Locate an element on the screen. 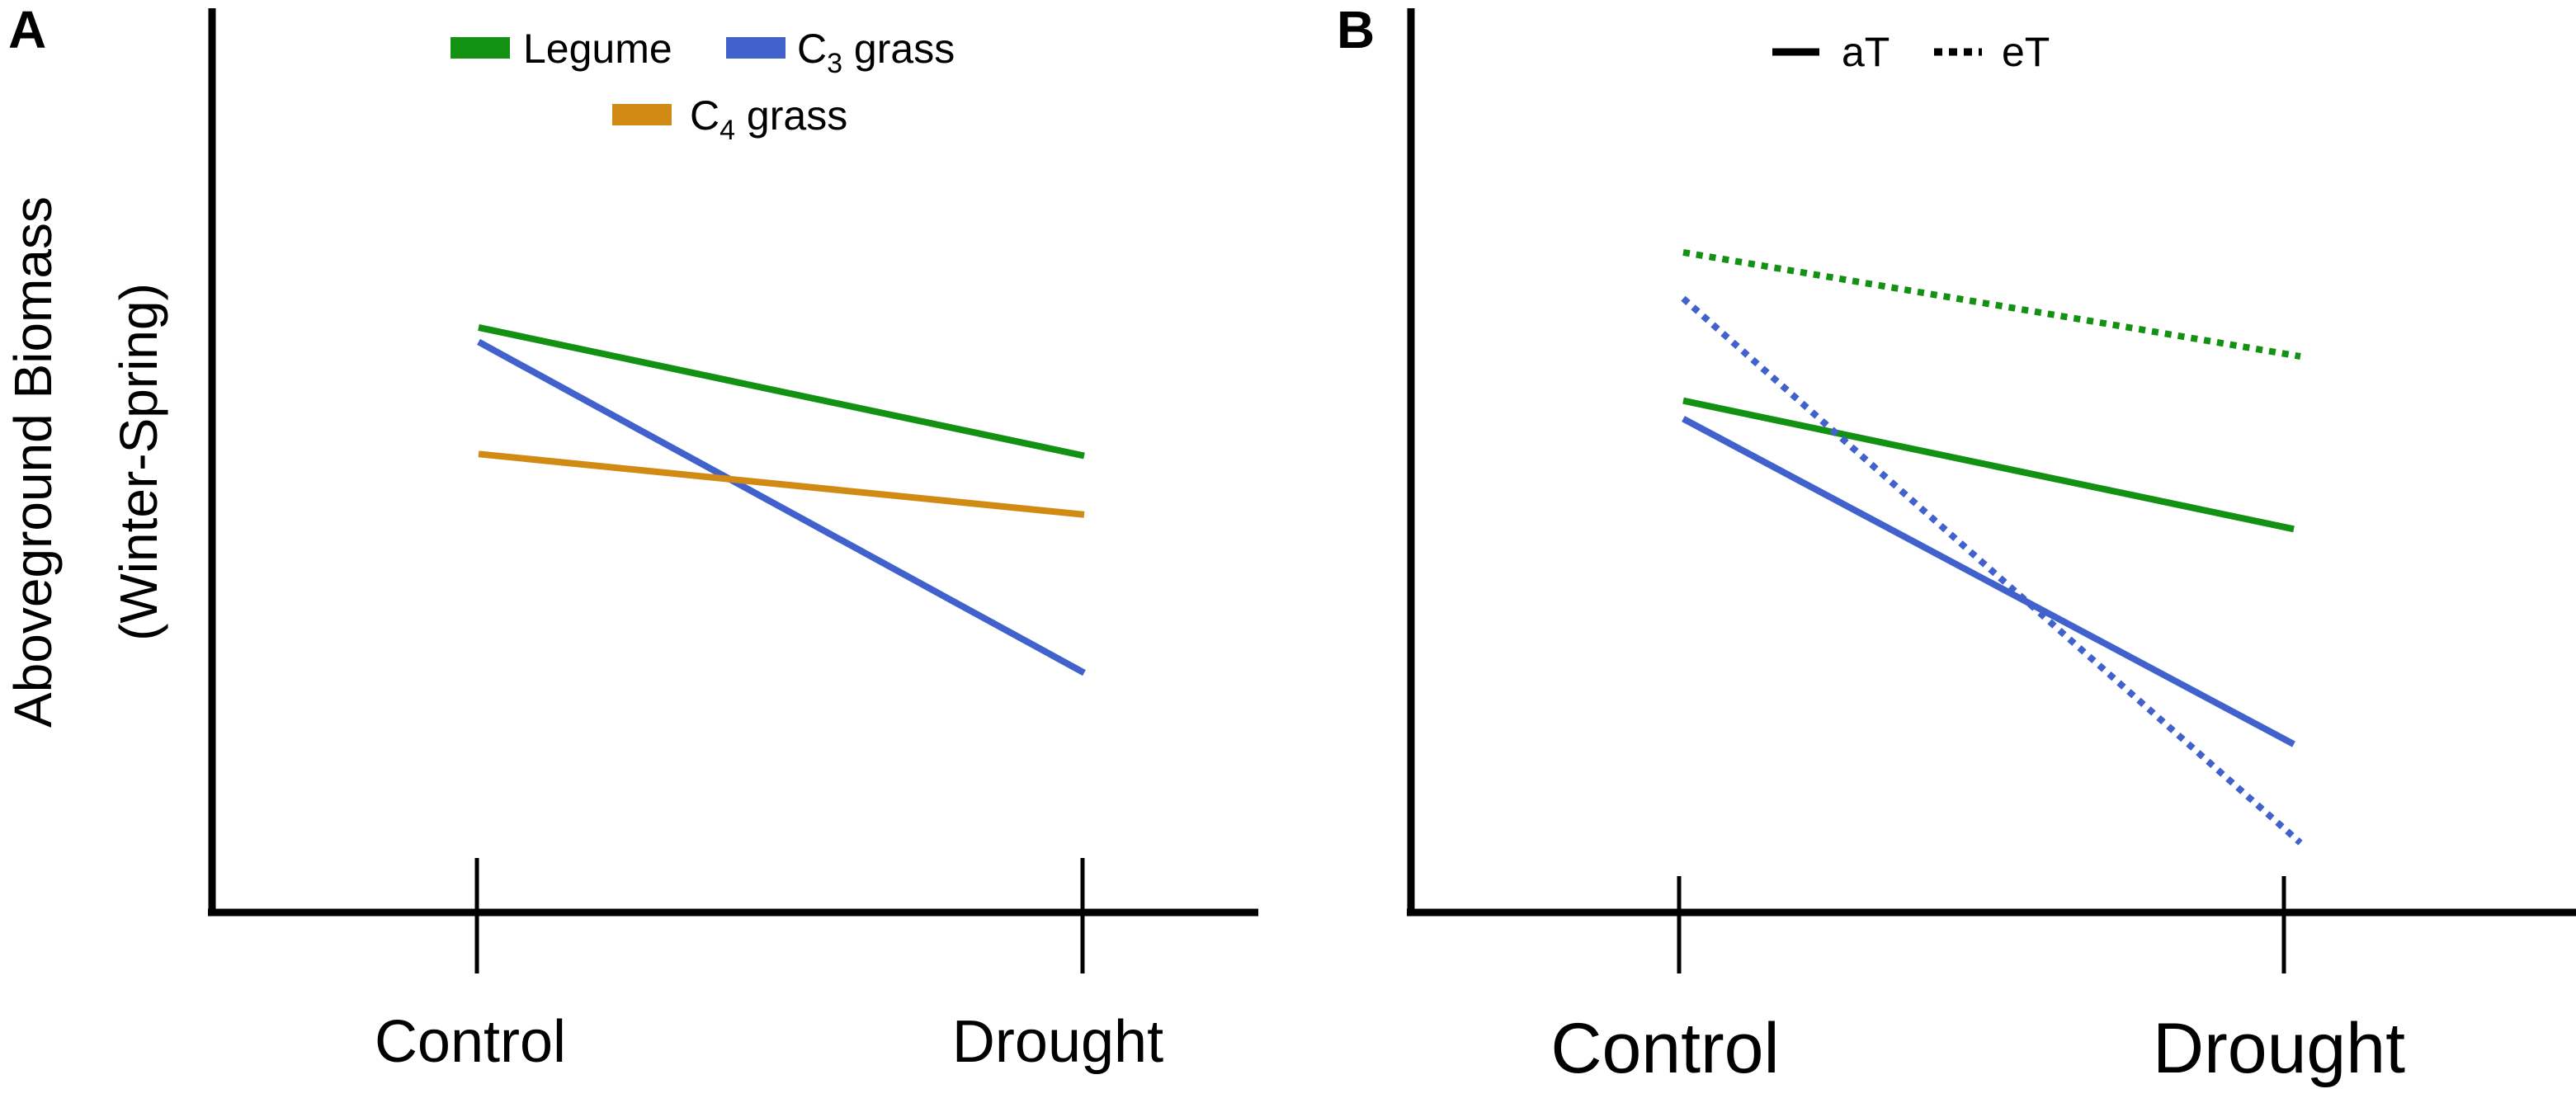  legend-swatch-legume is located at coordinates (480, 48).